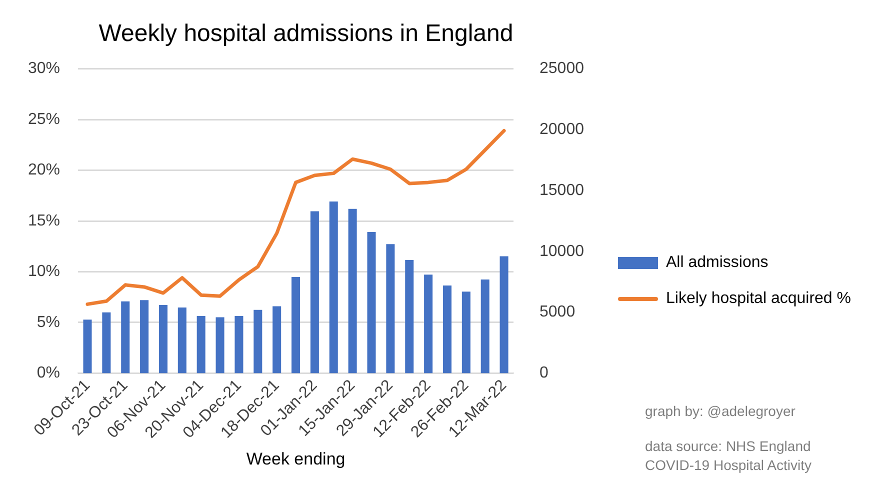 Image resolution: width=882 pixels, height=494 pixels. Describe the element at coordinates (758, 299) in the screenshot. I see `legend-label: Likely hospital acquired %` at that location.